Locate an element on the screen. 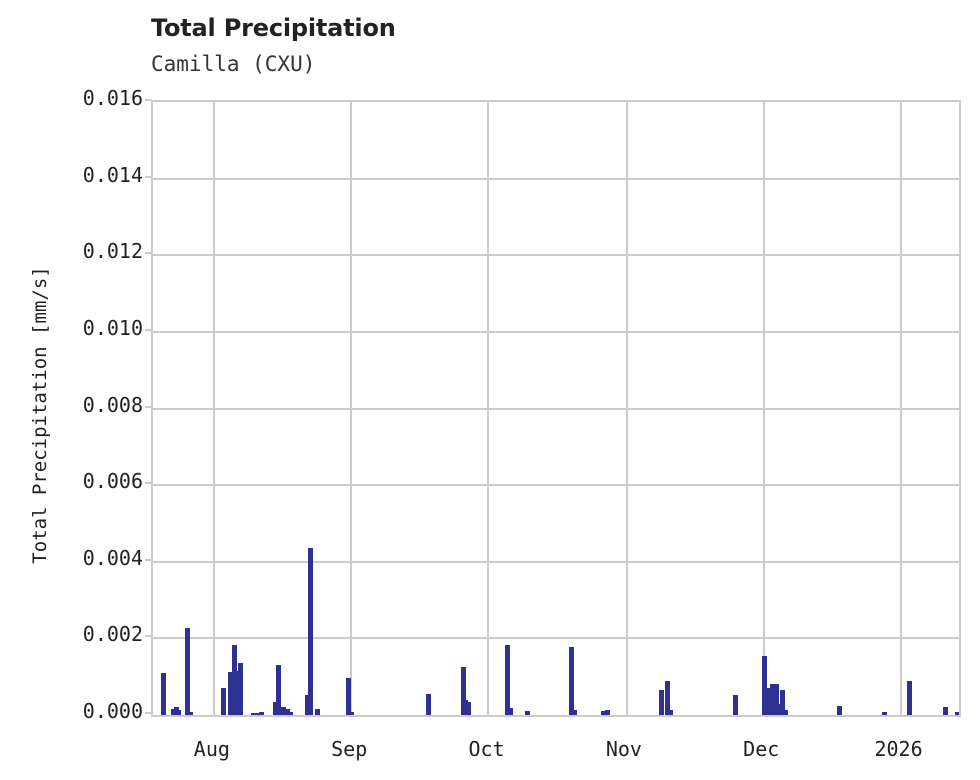 The height and width of the screenshot is (780, 980). y-tick-label: 0.010 is located at coordinates (112, 327).